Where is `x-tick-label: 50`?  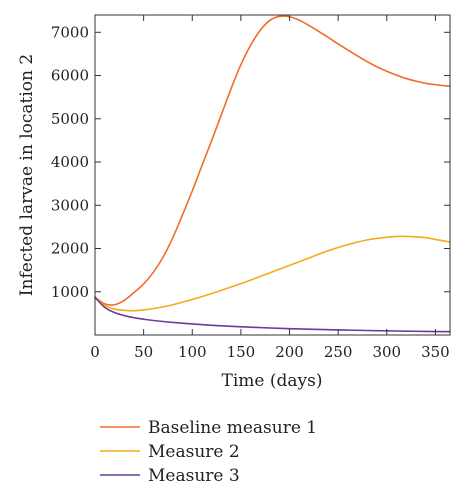
x-tick-label: 50 is located at coordinates (143, 352).